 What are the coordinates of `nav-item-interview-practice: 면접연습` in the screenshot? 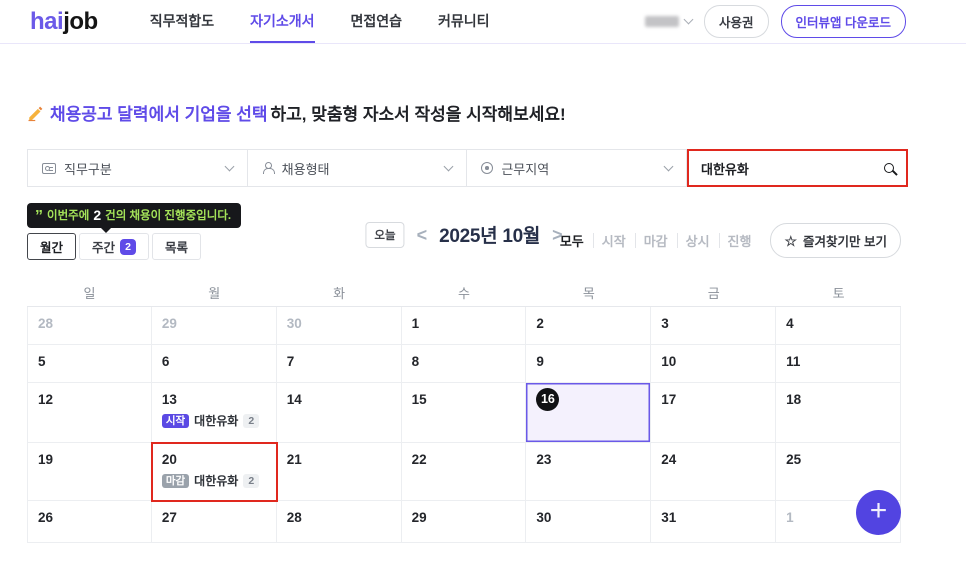 It's located at (376, 20).